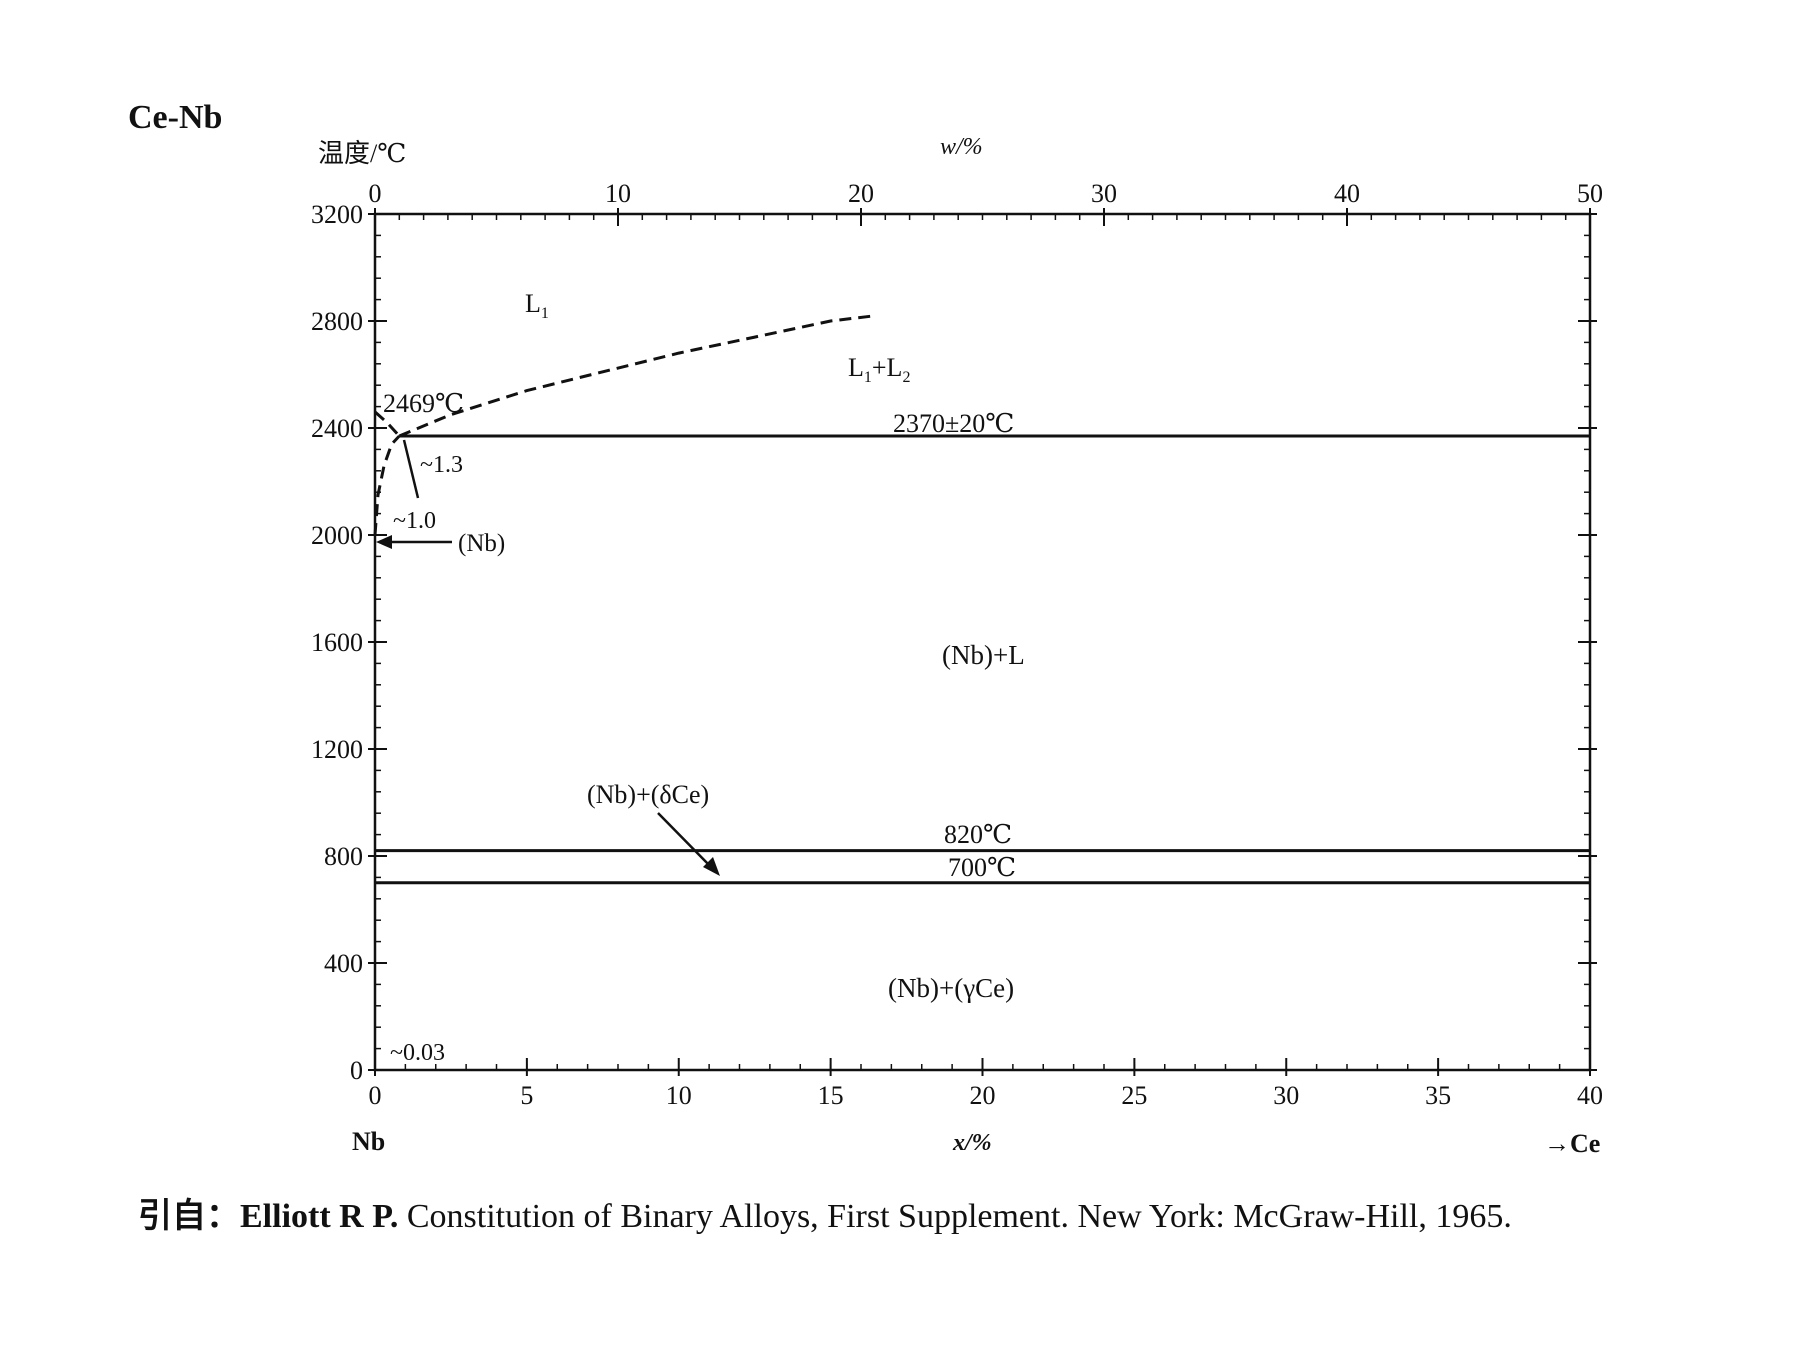  Describe the element at coordinates (685, 840) in the screenshot. I see `delta-ce-arrow-line` at that location.